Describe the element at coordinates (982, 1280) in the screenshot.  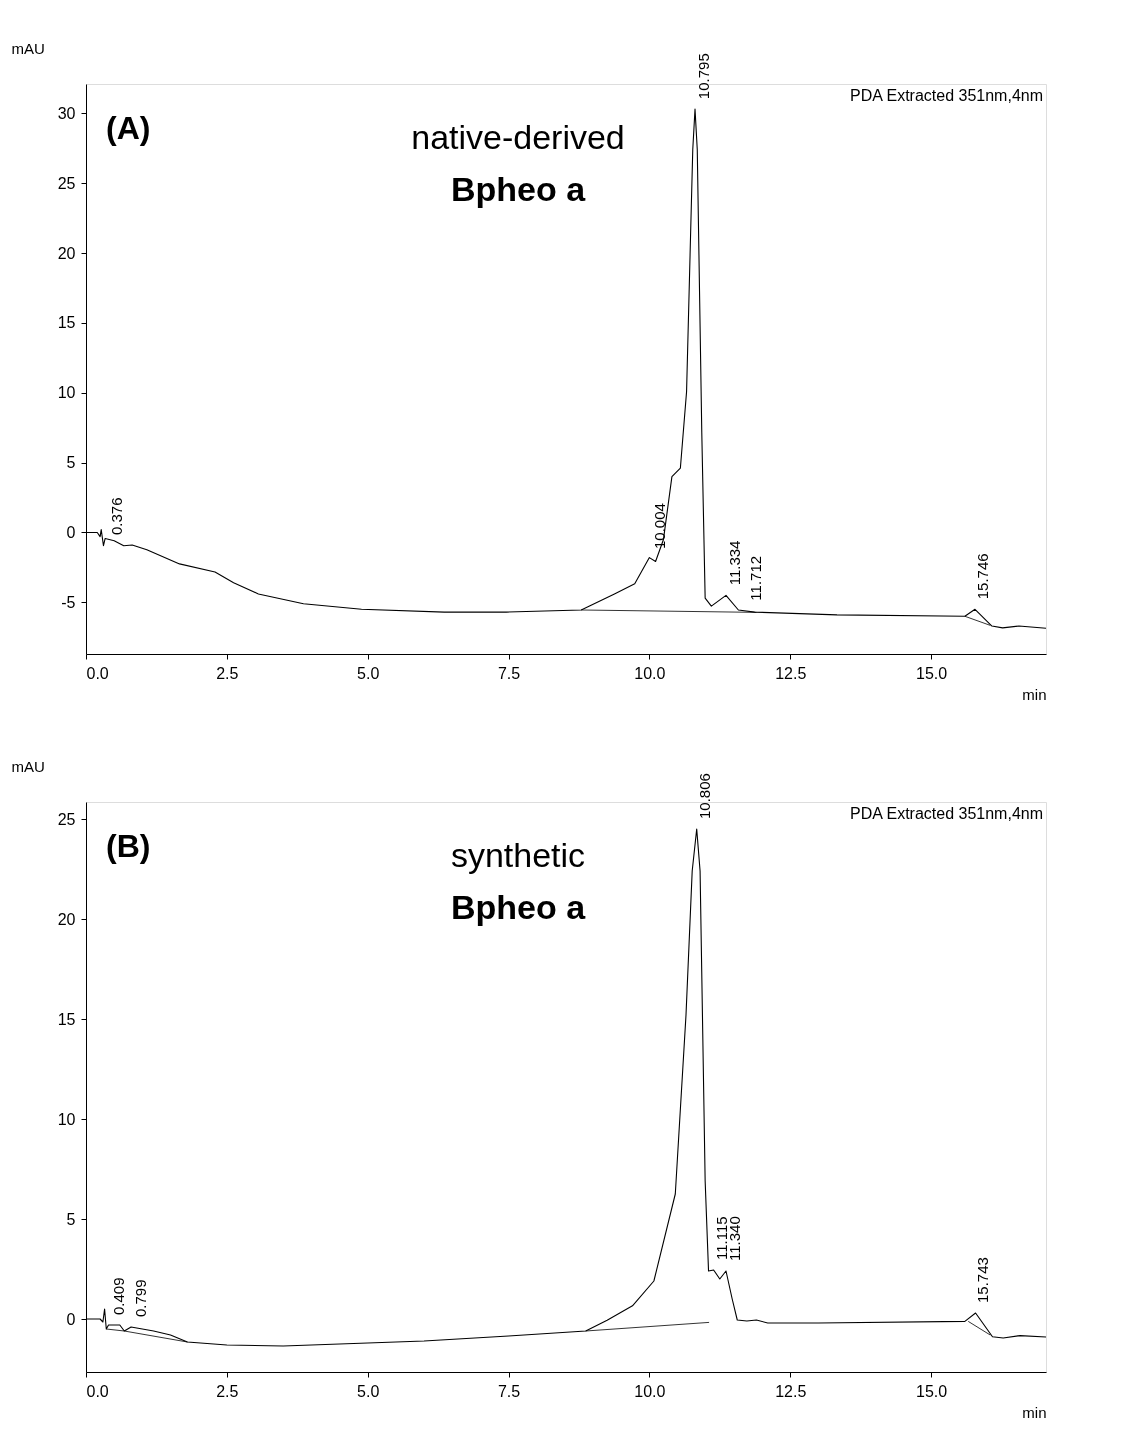
I see `annotation: 15.743` at that location.